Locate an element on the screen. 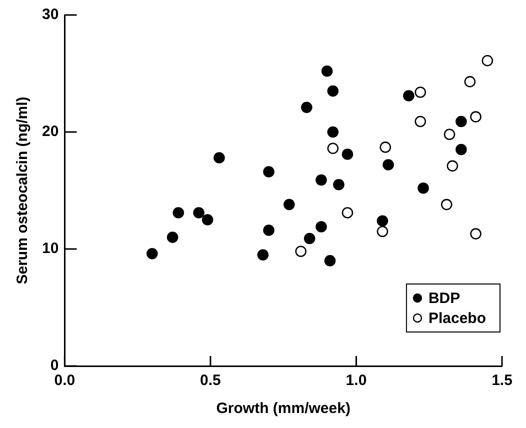 The image size is (526, 428). x-tick-label: 0.5 is located at coordinates (210, 381).